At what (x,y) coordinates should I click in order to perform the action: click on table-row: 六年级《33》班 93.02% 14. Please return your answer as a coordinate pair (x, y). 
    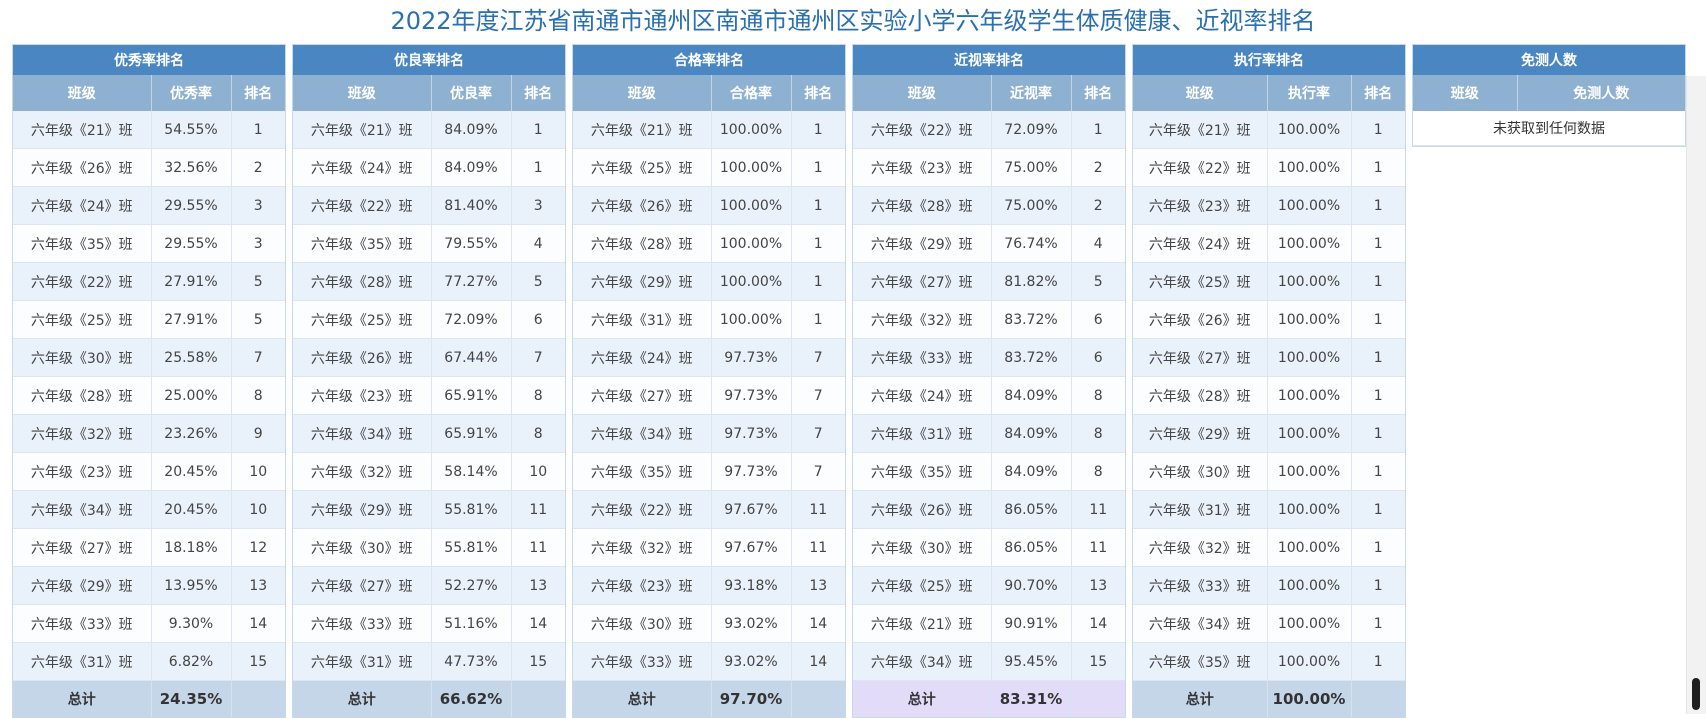
    Looking at the image, I should click on (709, 661).